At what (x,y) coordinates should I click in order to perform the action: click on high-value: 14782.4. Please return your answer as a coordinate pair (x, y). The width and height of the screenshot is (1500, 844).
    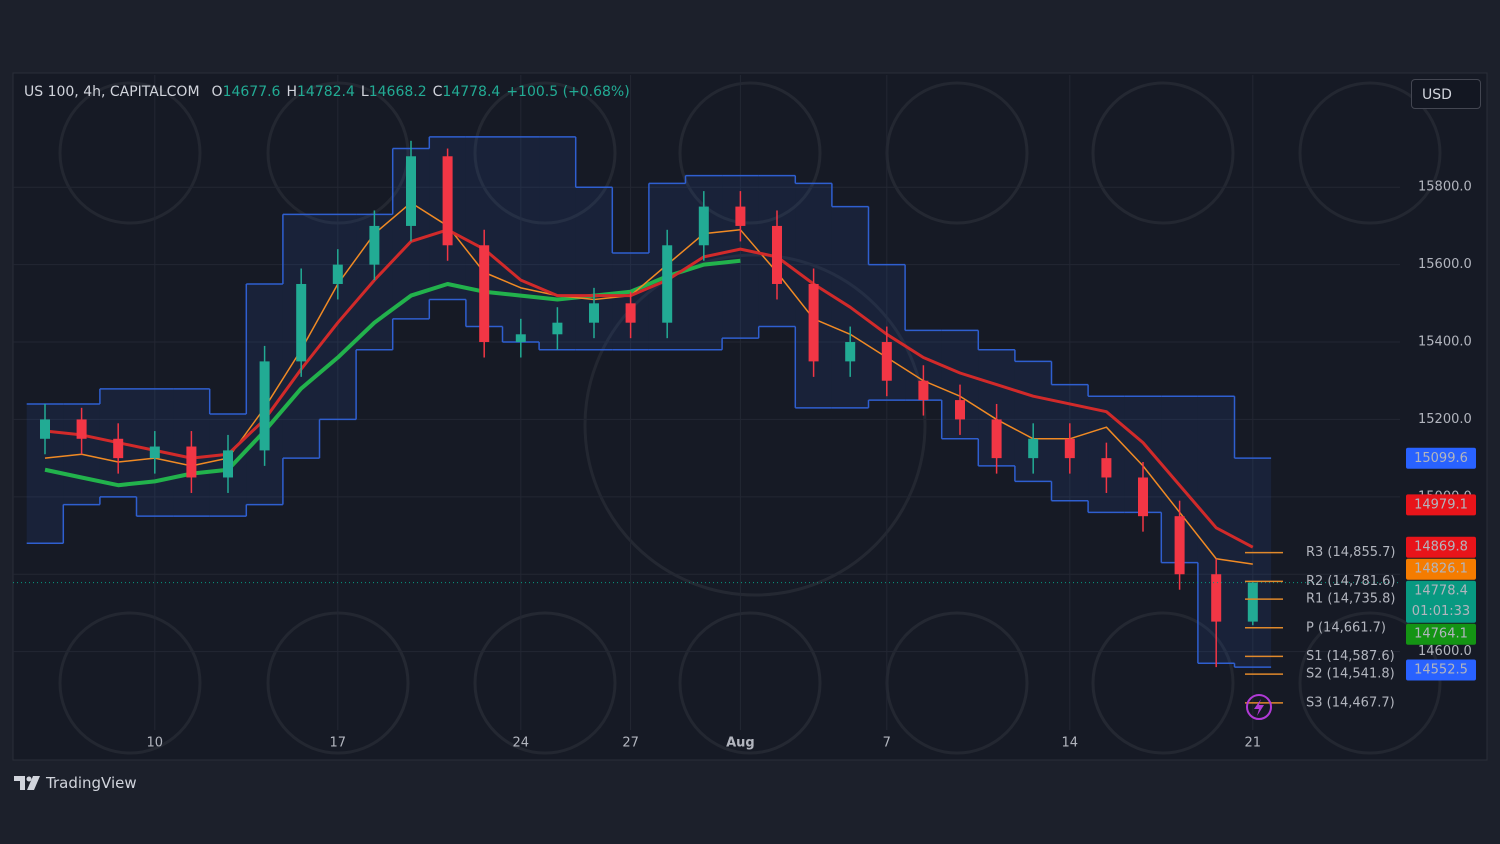
    Looking at the image, I should click on (326, 92).